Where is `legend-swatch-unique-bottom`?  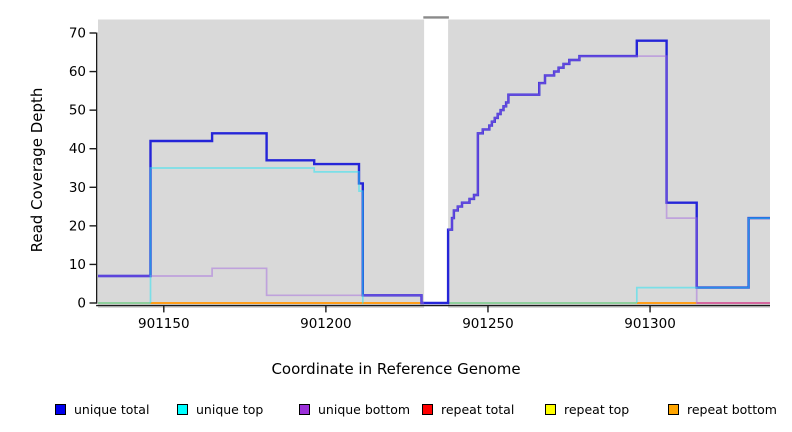 legend-swatch-unique-bottom is located at coordinates (304, 409).